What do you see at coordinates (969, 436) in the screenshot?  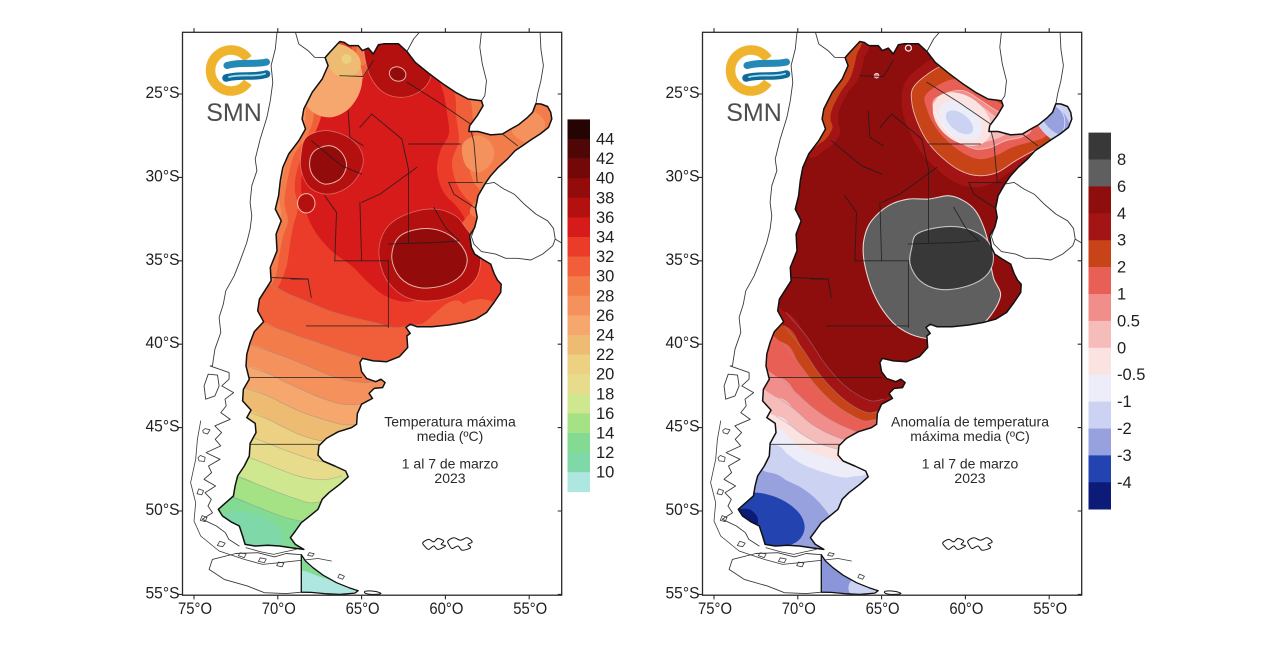 I see `svg-text: máxima media (ºC)` at bounding box center [969, 436].